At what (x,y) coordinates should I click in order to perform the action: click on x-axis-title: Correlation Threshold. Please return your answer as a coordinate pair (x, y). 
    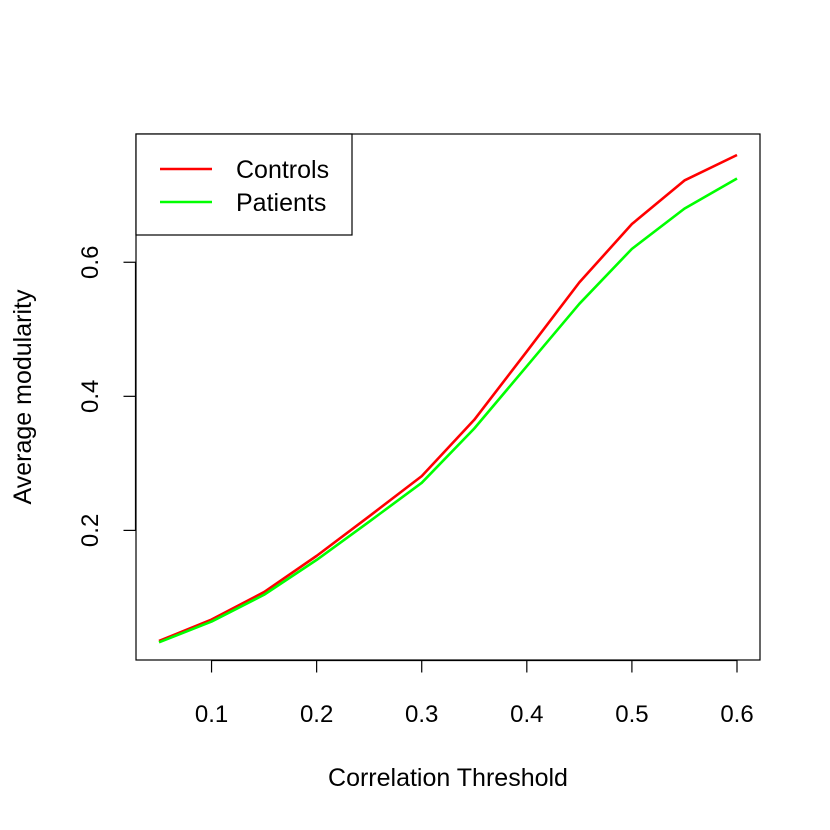
    Looking at the image, I should click on (448, 778).